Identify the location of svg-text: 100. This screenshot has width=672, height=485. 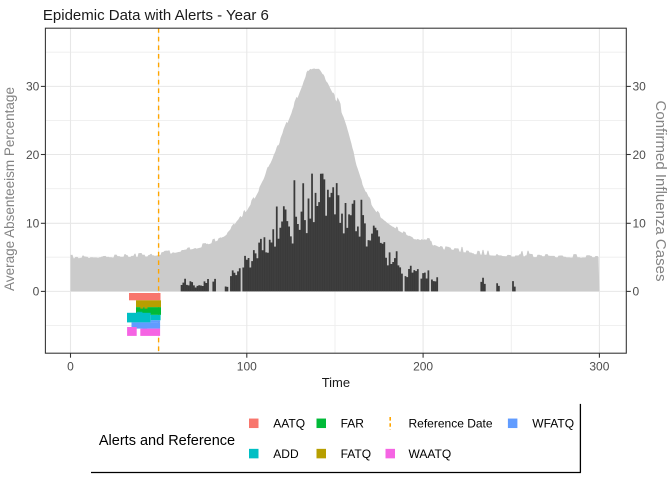
(247, 366).